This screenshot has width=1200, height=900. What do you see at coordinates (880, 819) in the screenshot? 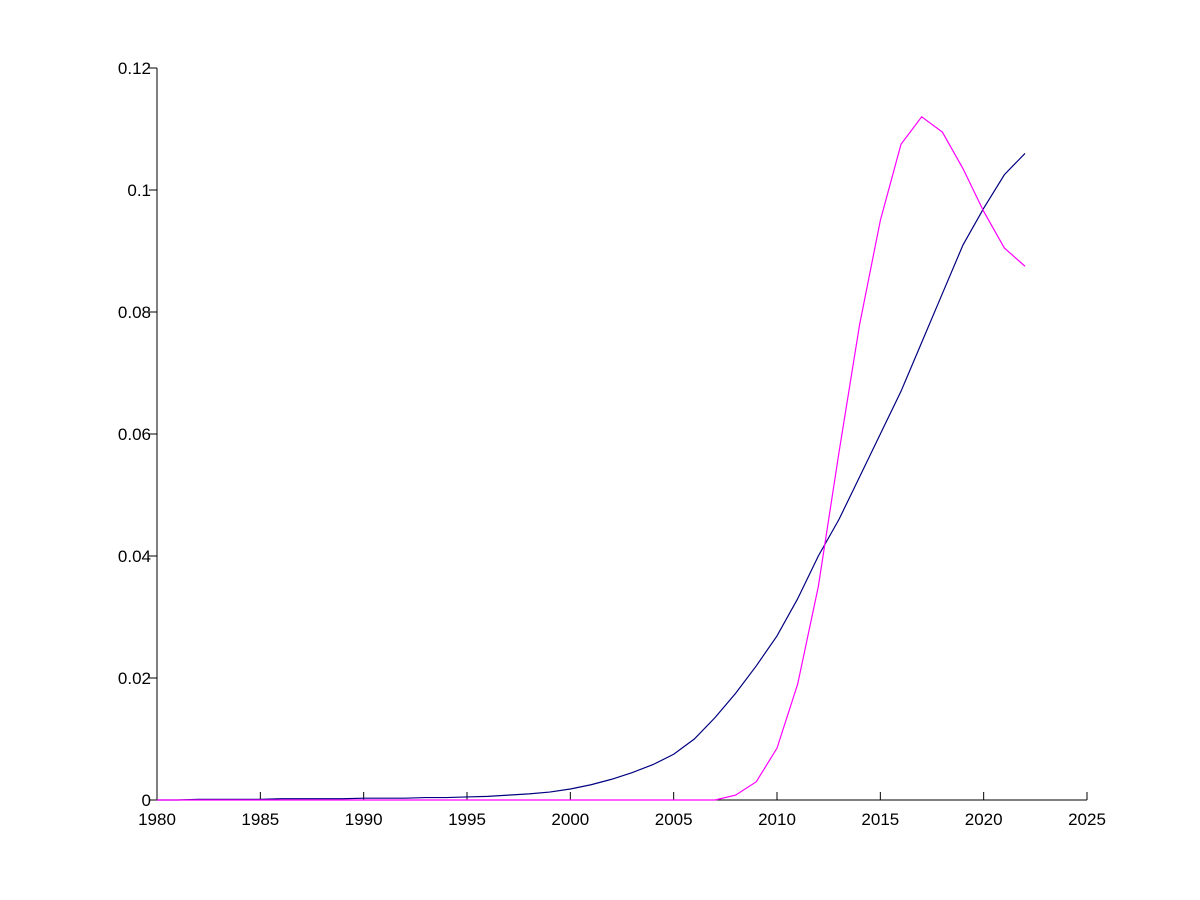
I see `x-tick-label: 2015` at bounding box center [880, 819].